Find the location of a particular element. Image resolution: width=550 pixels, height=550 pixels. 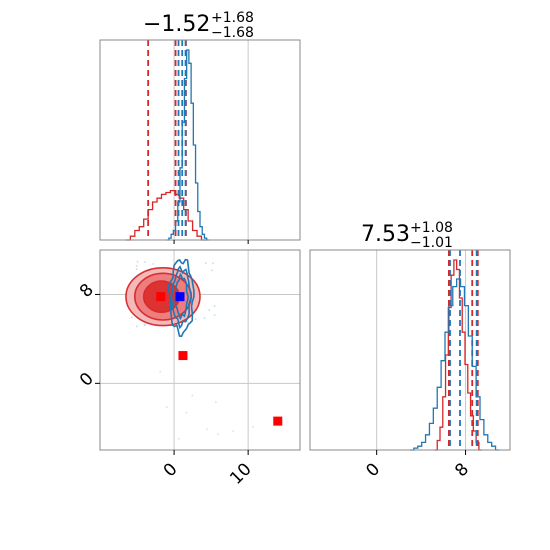

scatter-plot-area is located at coordinates (200, 350).